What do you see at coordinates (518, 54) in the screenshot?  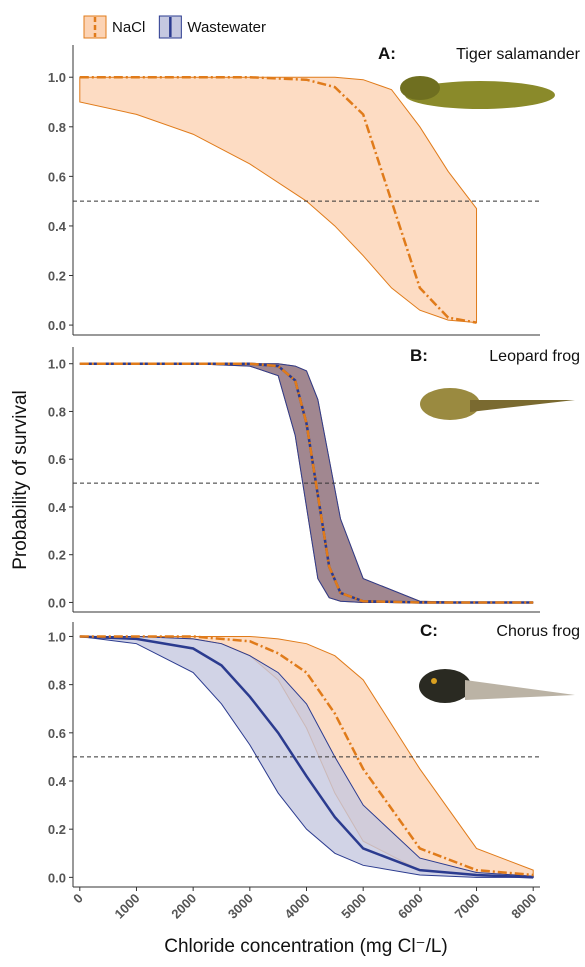 I see `panel-title: Tiger salamander` at bounding box center [518, 54].